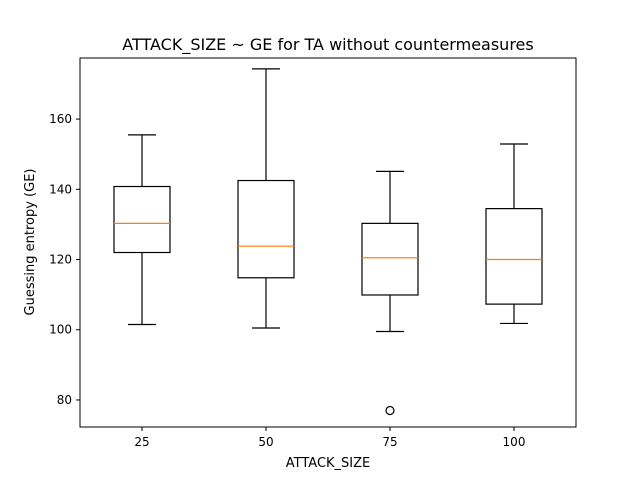 Image resolution: width=640 pixels, height=480 pixels. What do you see at coordinates (60, 330) in the screenshot?
I see `y-tick-label: 100` at bounding box center [60, 330].